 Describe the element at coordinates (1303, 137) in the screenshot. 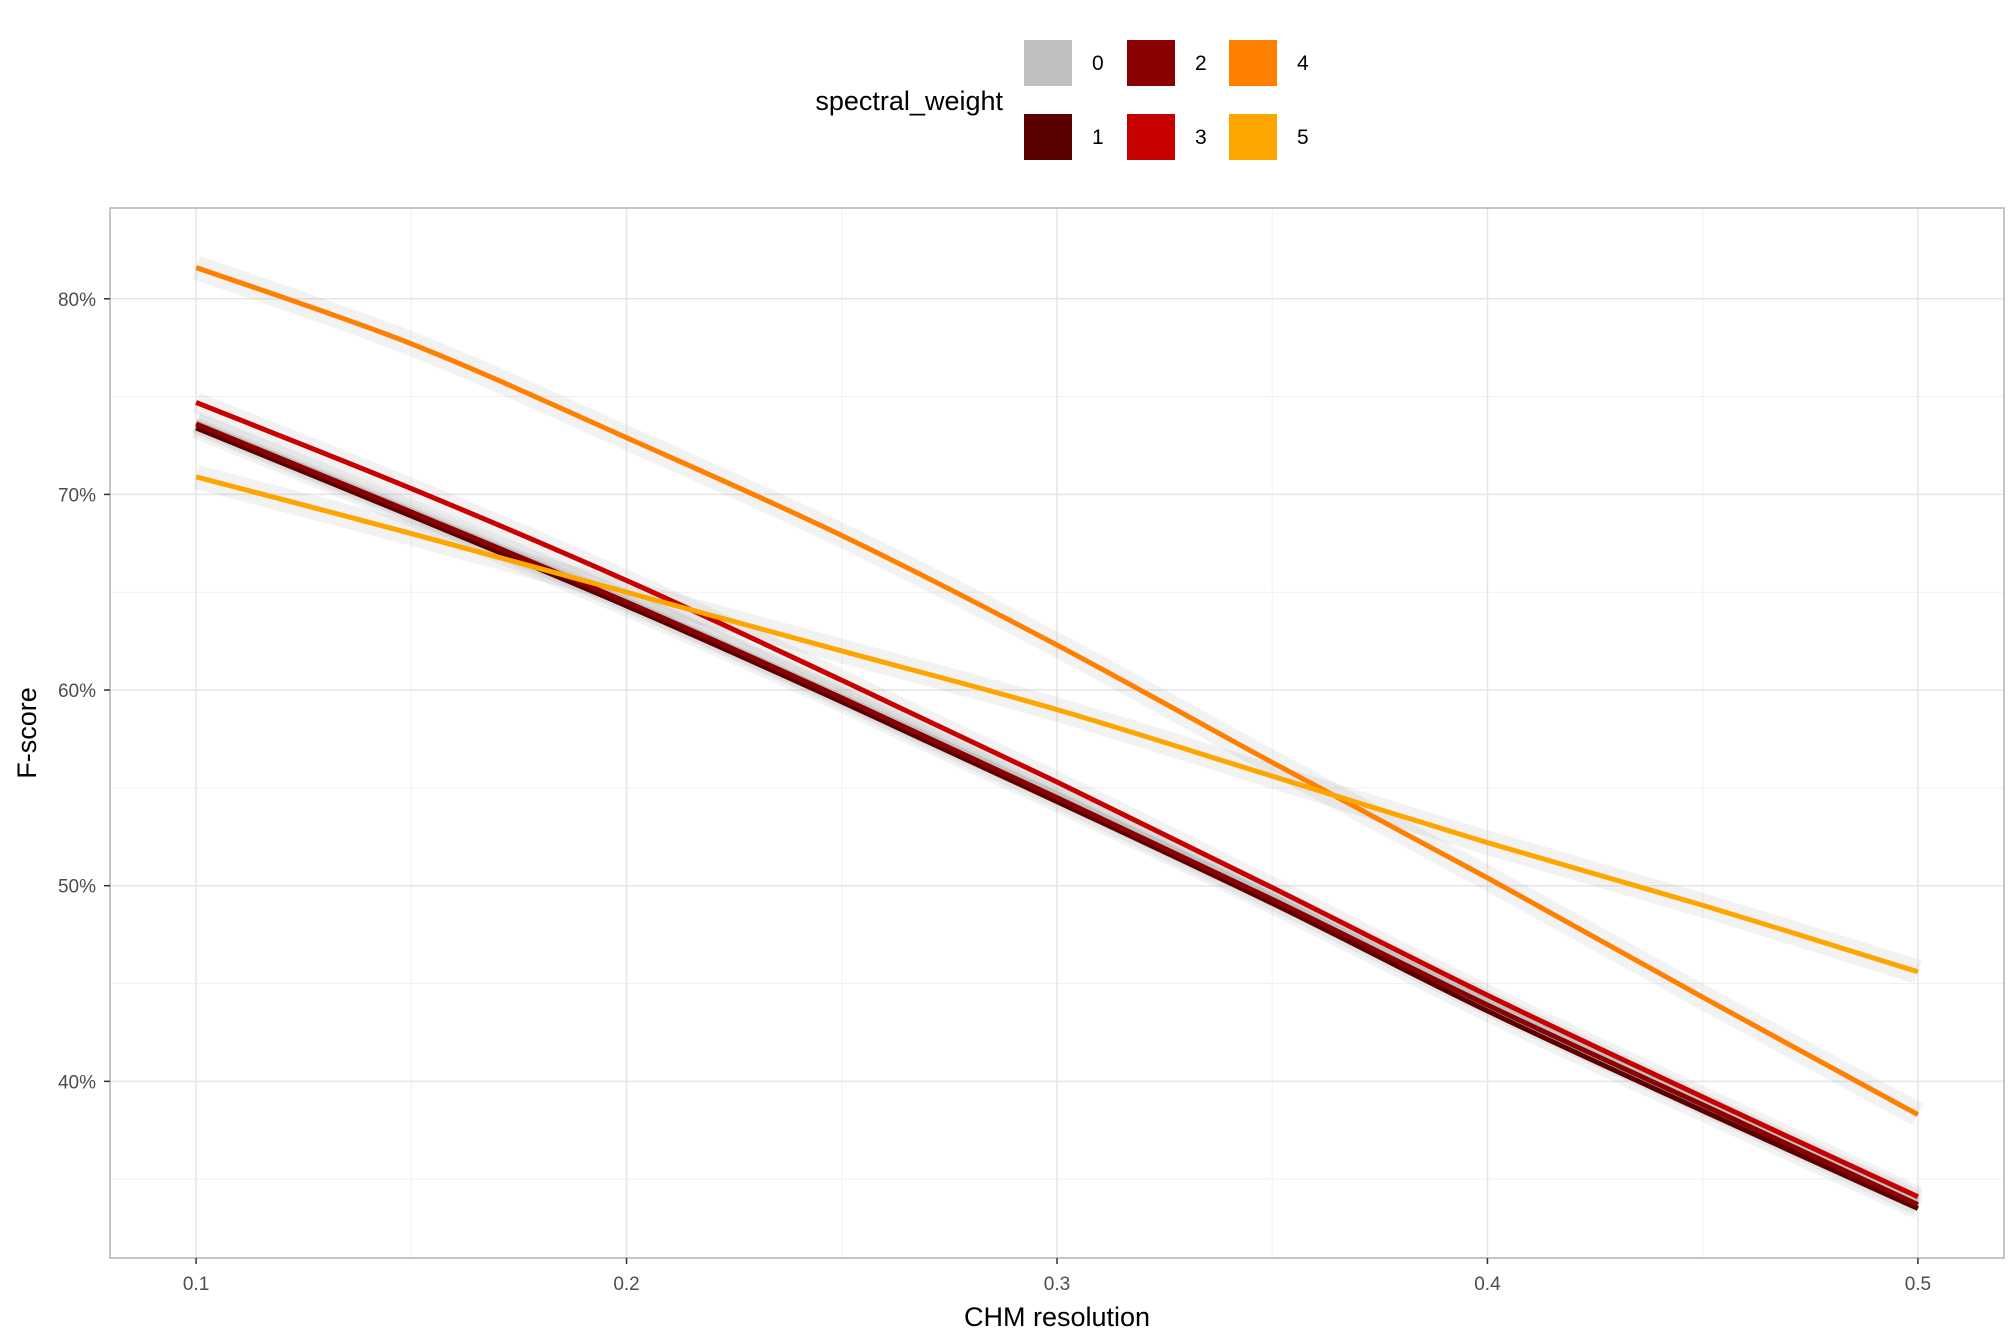

I see `legend-label-5: 5` at that location.